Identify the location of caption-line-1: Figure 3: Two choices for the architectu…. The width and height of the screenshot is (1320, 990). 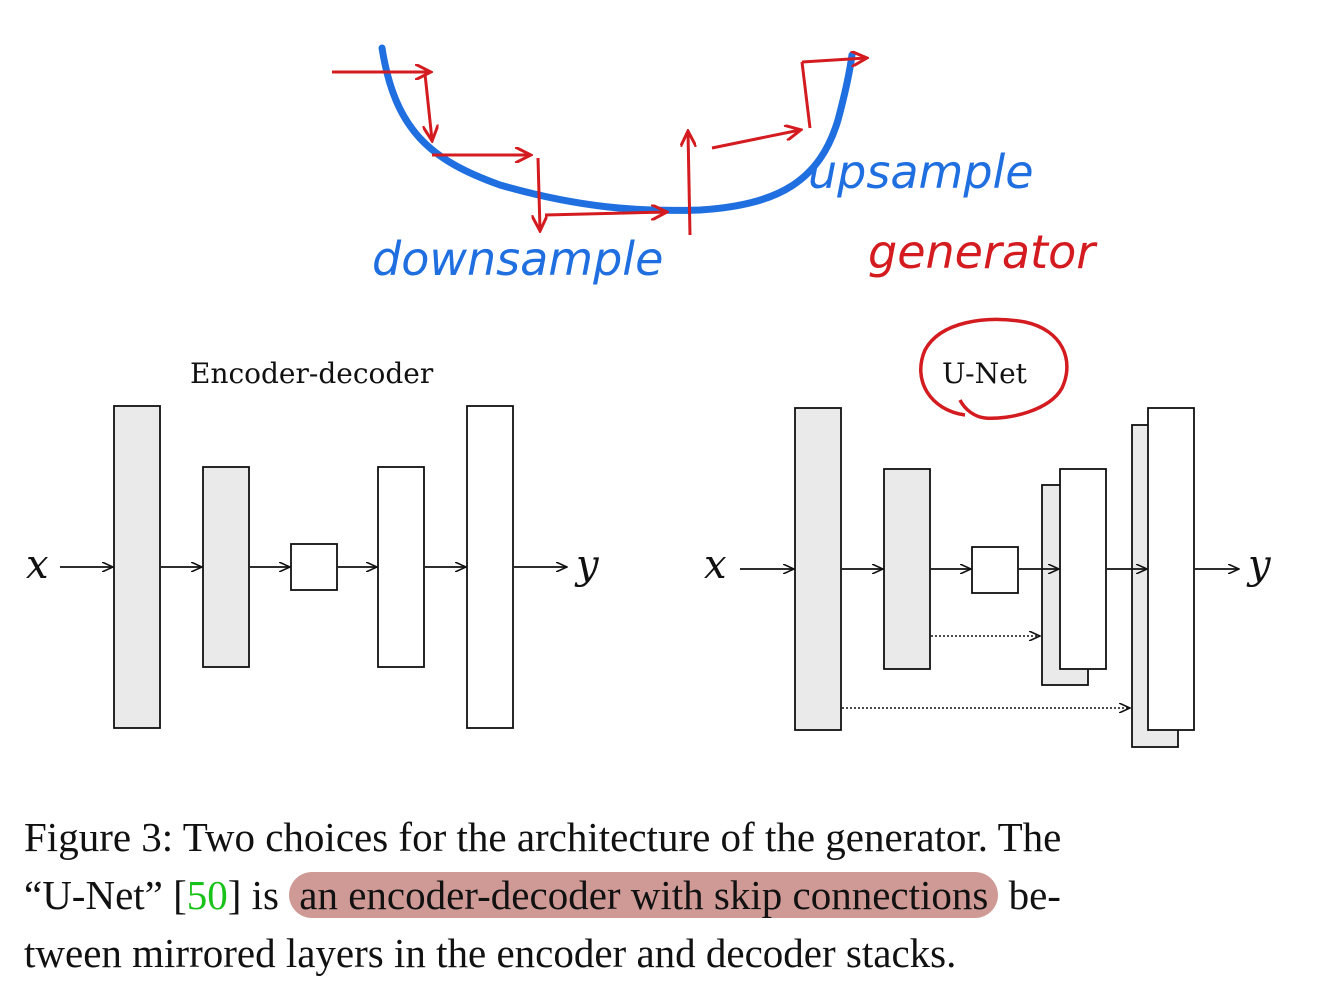
(543, 837).